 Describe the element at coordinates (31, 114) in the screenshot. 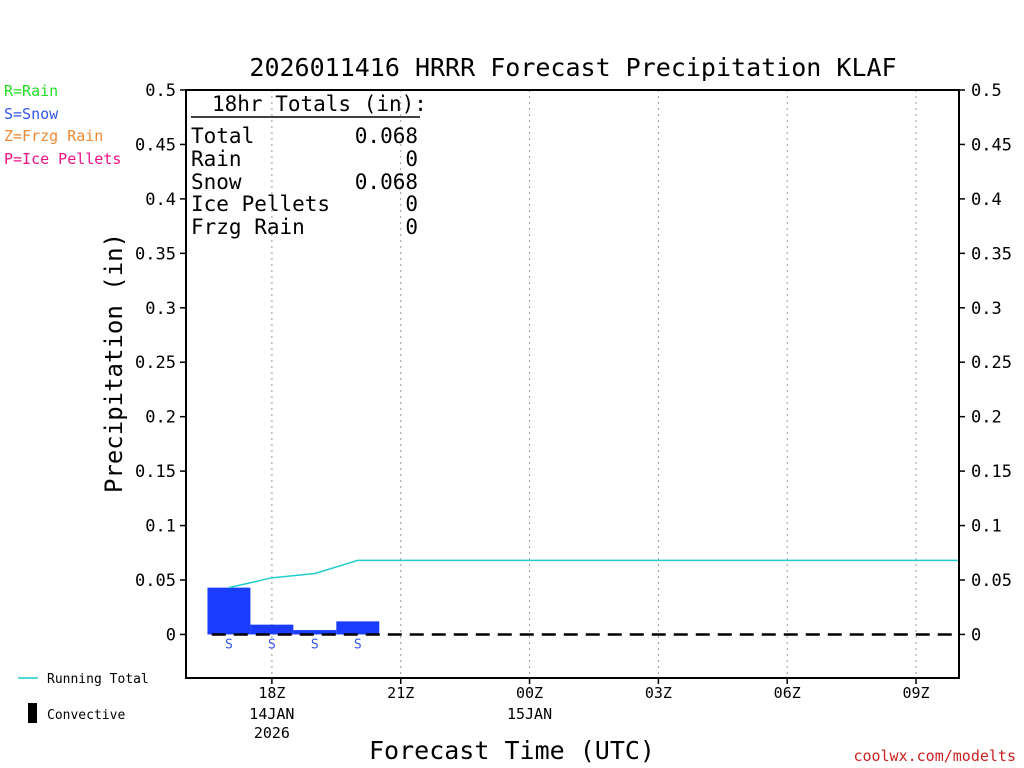

I see `legend-snow: S=Snow` at that location.